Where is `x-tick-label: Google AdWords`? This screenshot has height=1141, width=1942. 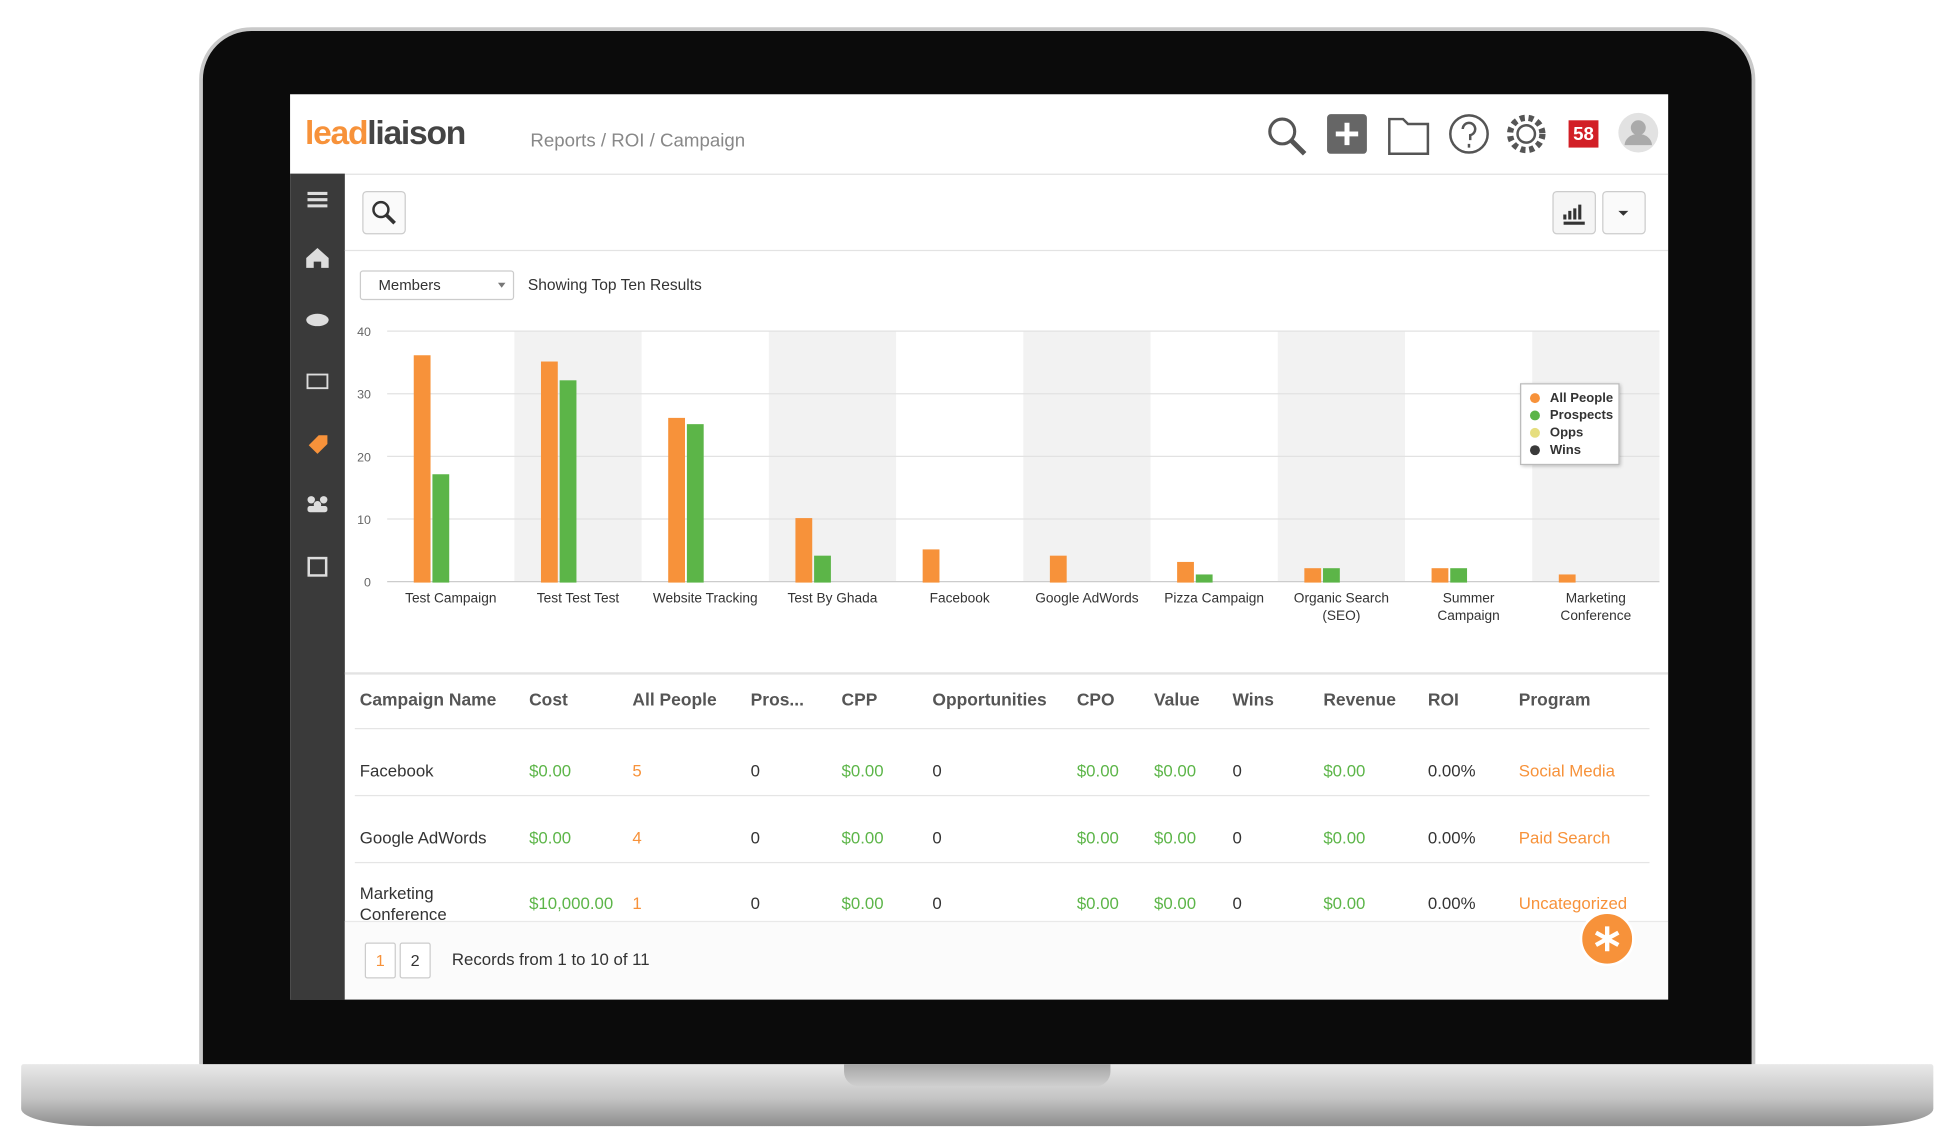
x-tick-label: Google AdWords is located at coordinates (1087, 599).